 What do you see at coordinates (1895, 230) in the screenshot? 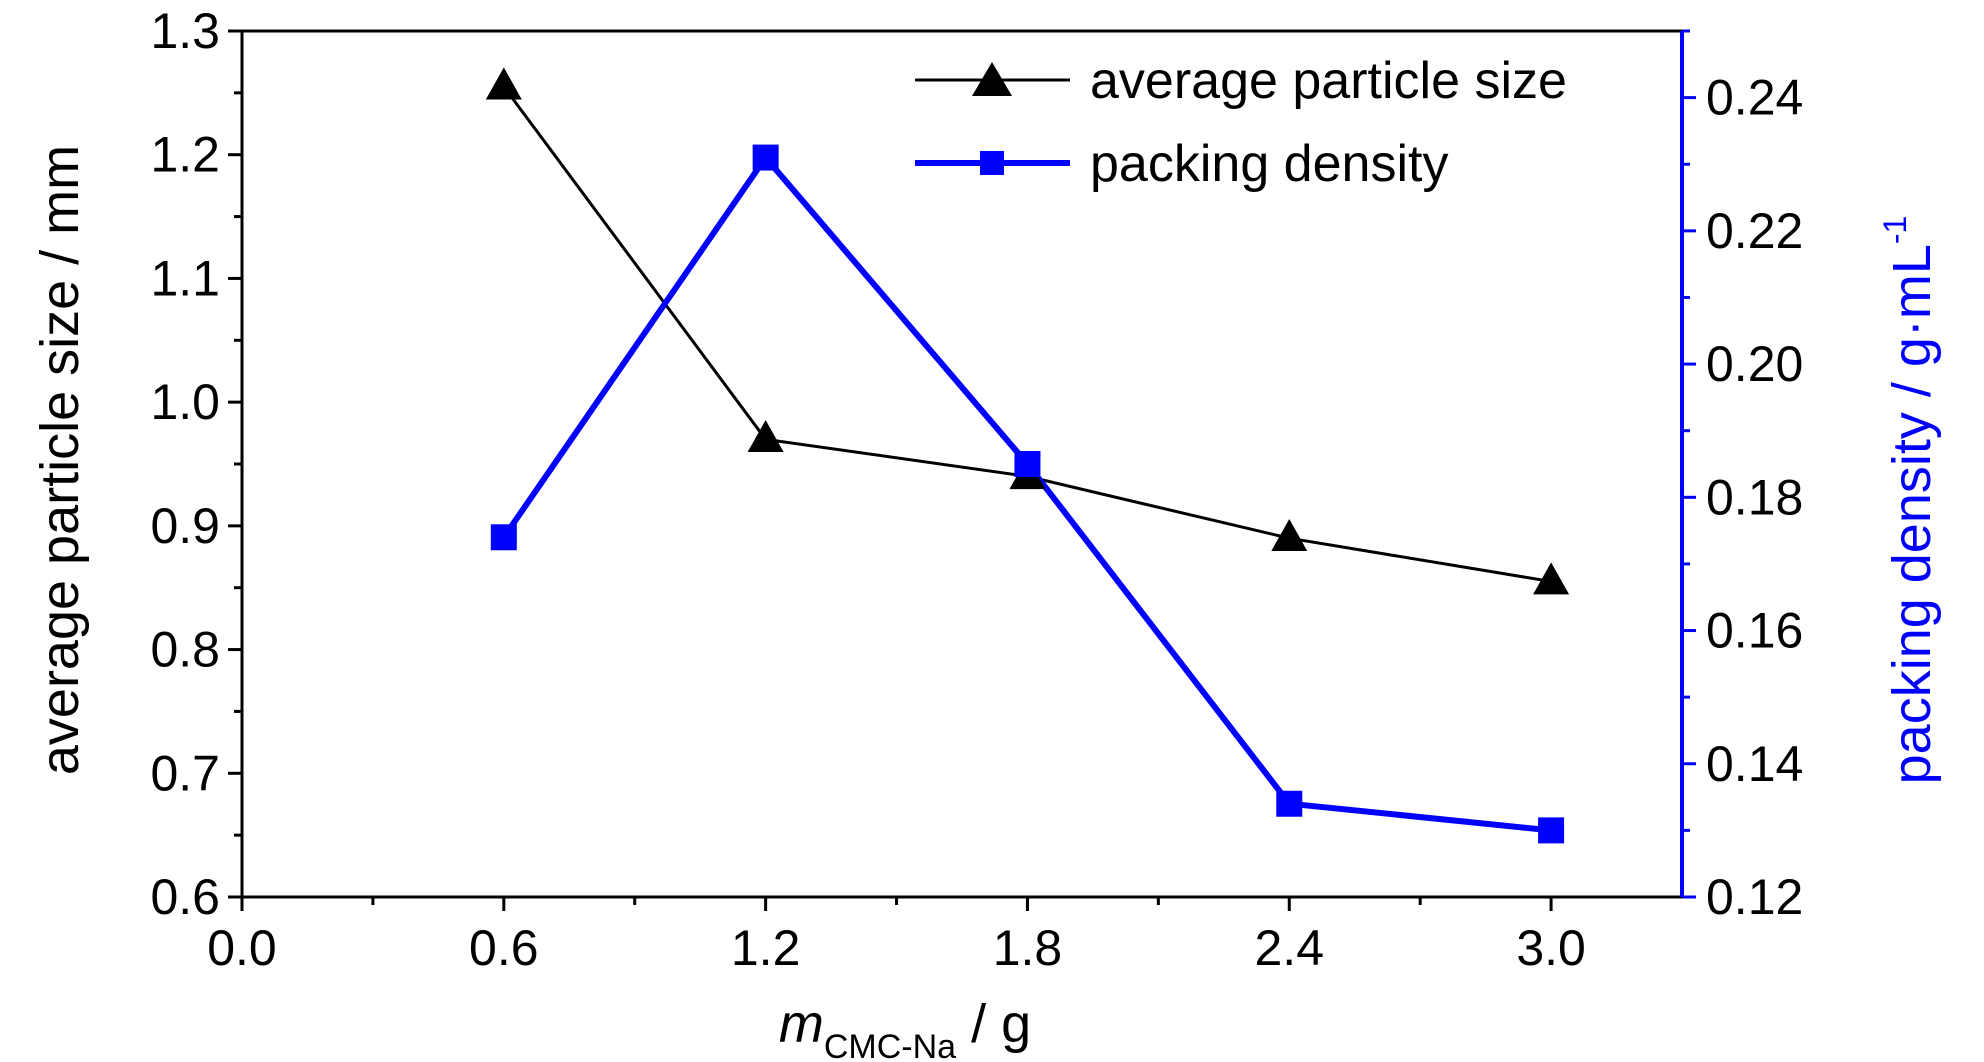
I see `y-right-axis-title-superscript: -1` at bounding box center [1895, 230].